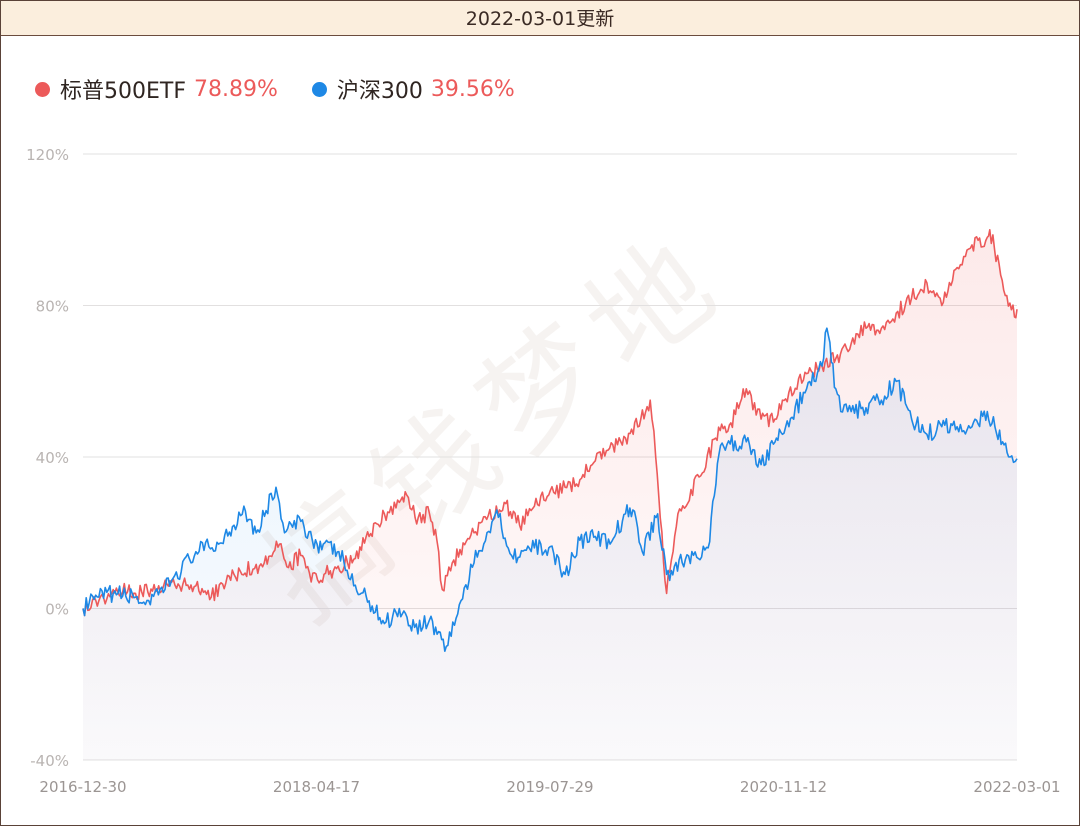 This screenshot has height=826, width=1080. I want to click on legend-value: 39.56%, so click(472, 89).